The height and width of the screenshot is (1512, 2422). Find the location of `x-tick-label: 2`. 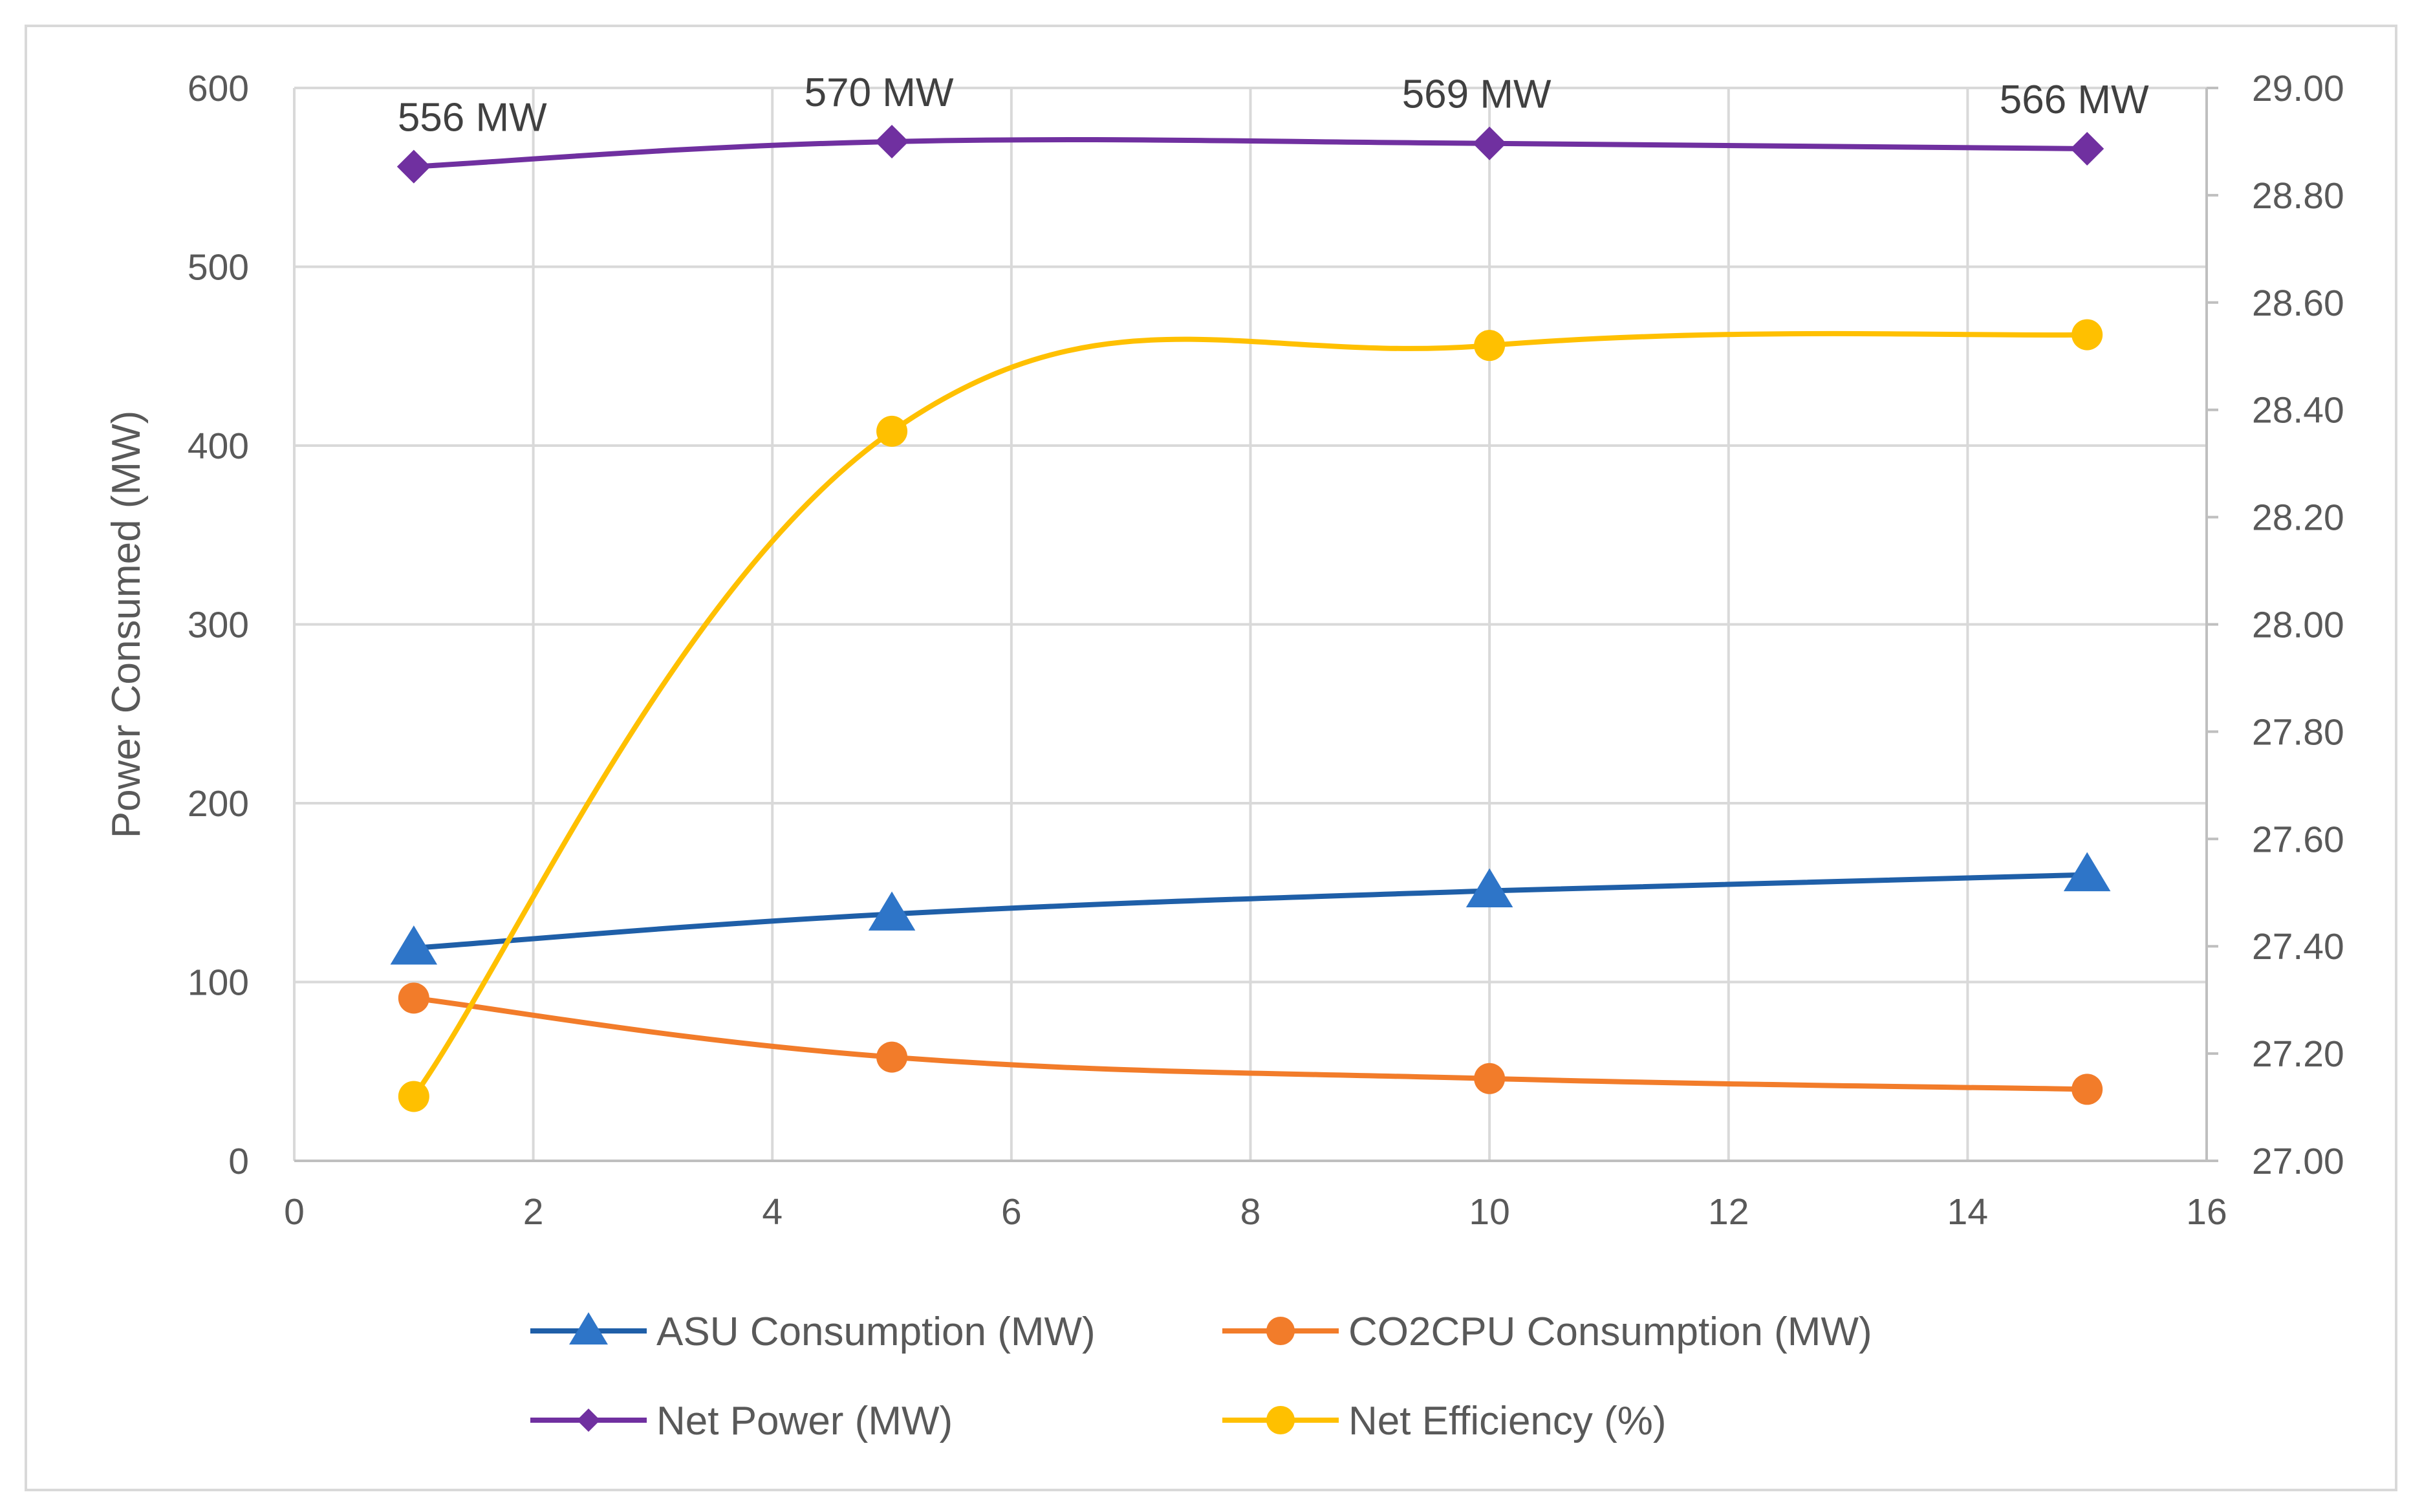

x-tick-label: 2 is located at coordinates (533, 1212).